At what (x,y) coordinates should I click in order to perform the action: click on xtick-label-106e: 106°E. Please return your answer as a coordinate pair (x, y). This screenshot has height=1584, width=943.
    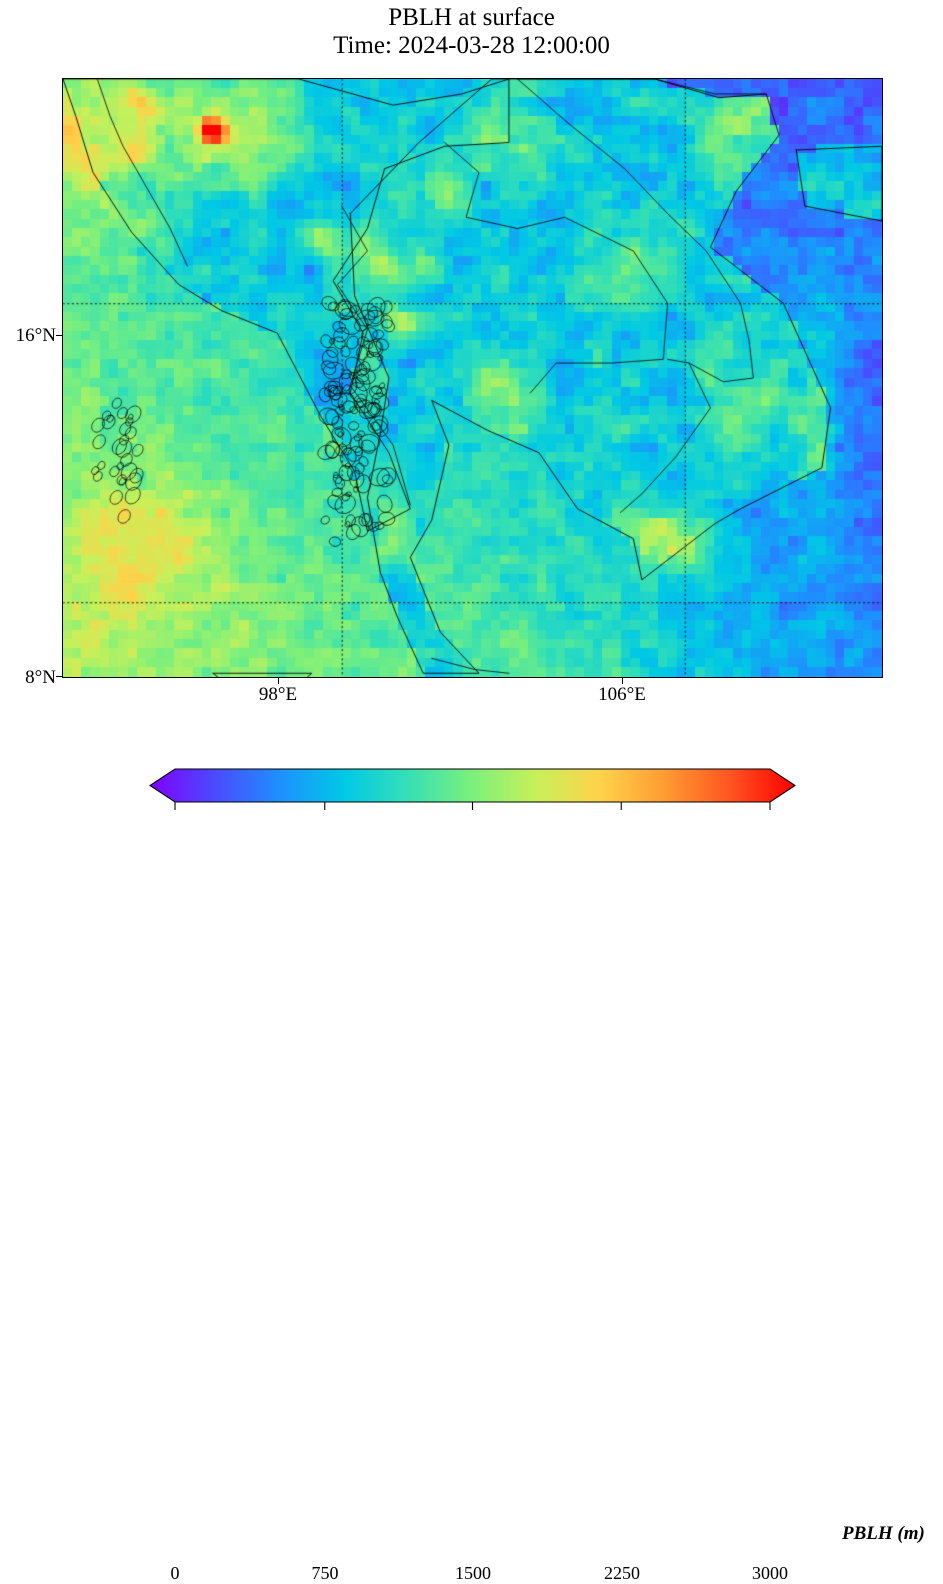
    Looking at the image, I should click on (622, 694).